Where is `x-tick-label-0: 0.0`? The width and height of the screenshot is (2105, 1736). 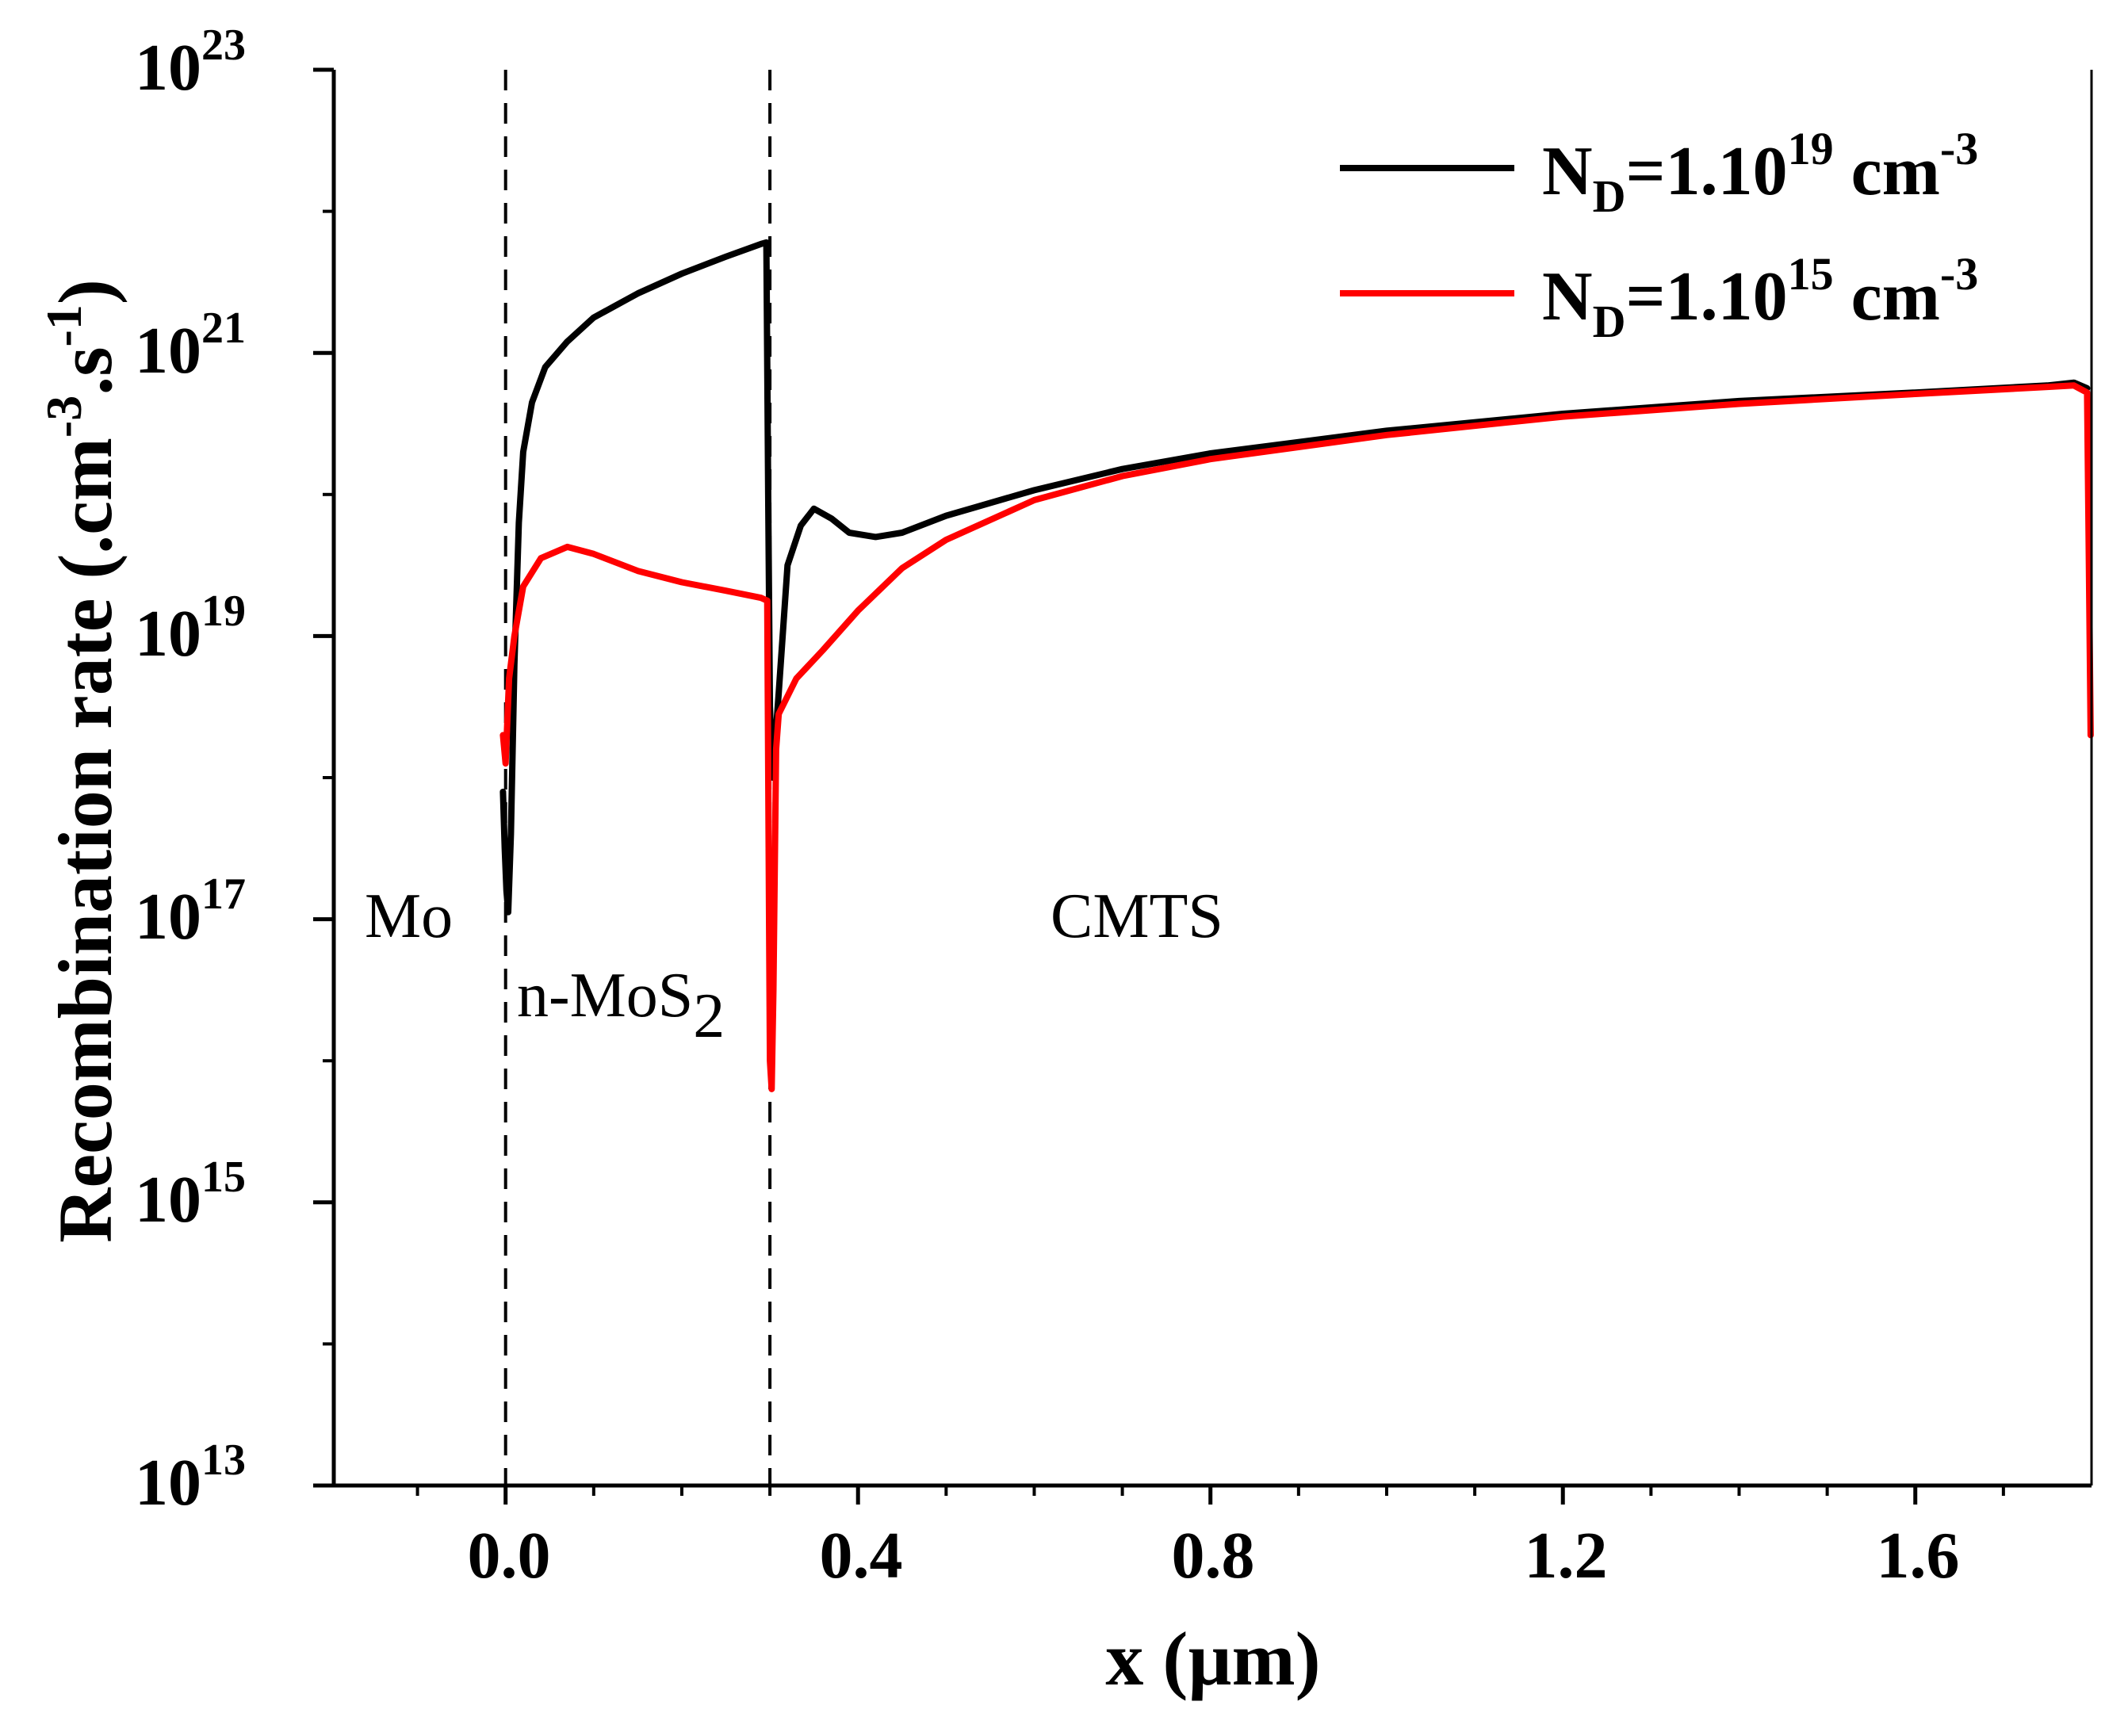
x-tick-label-0: 0.0 is located at coordinates (509, 1556).